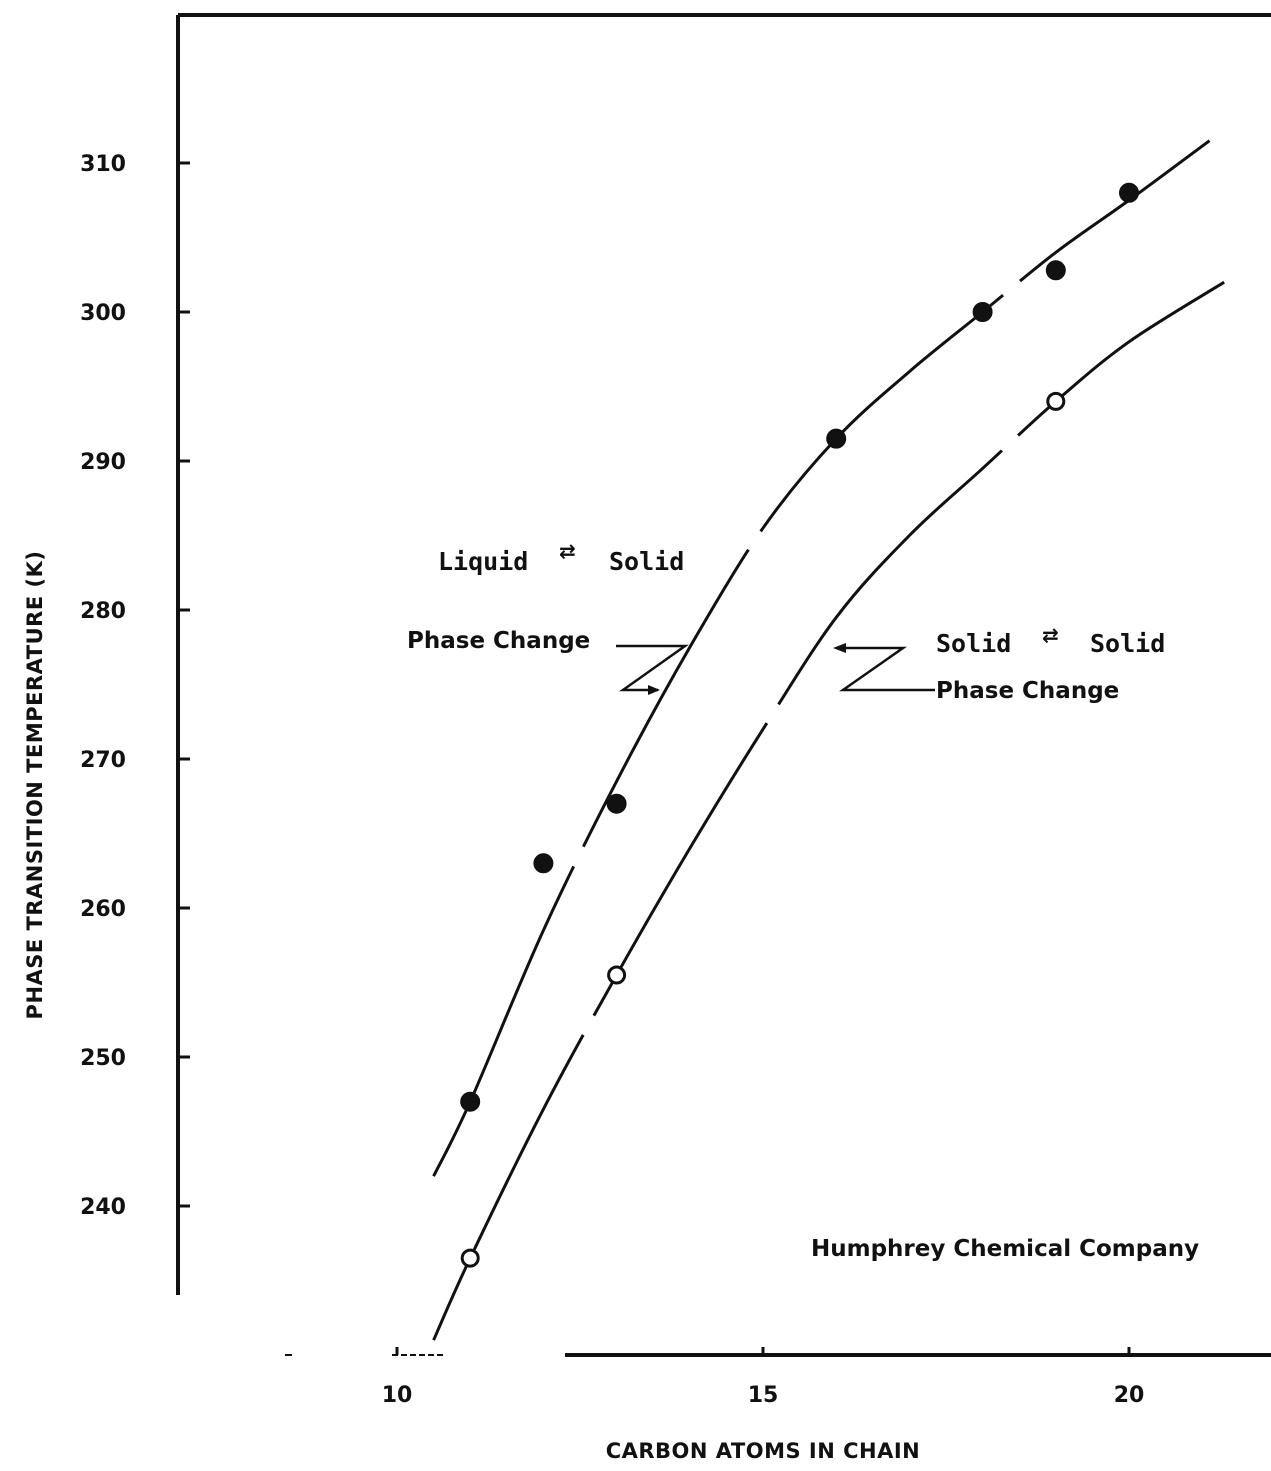 This screenshot has width=1271, height=1471. Describe the element at coordinates (103, 760) in the screenshot. I see `y-tick-label: 270` at that location.